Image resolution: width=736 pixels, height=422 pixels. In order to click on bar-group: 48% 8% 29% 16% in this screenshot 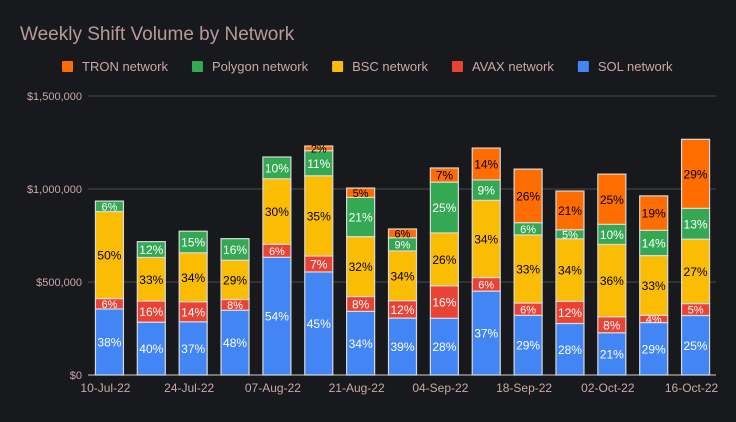, I will do `click(235, 307)`.